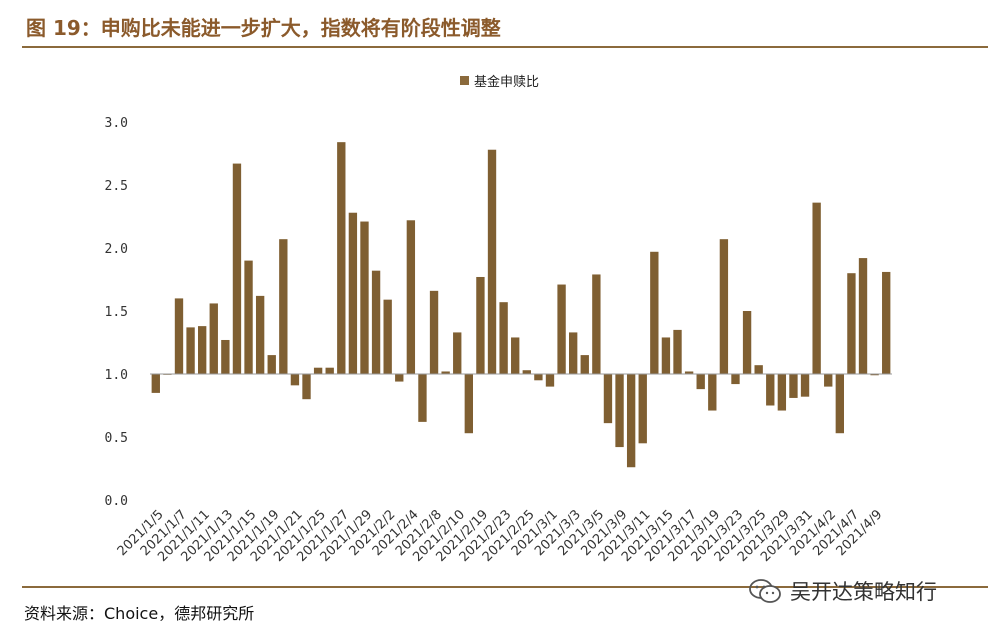  What do you see at coordinates (139, 613) in the screenshot?
I see `source-note: 资料来源：Choice，德邦研究所` at bounding box center [139, 613].